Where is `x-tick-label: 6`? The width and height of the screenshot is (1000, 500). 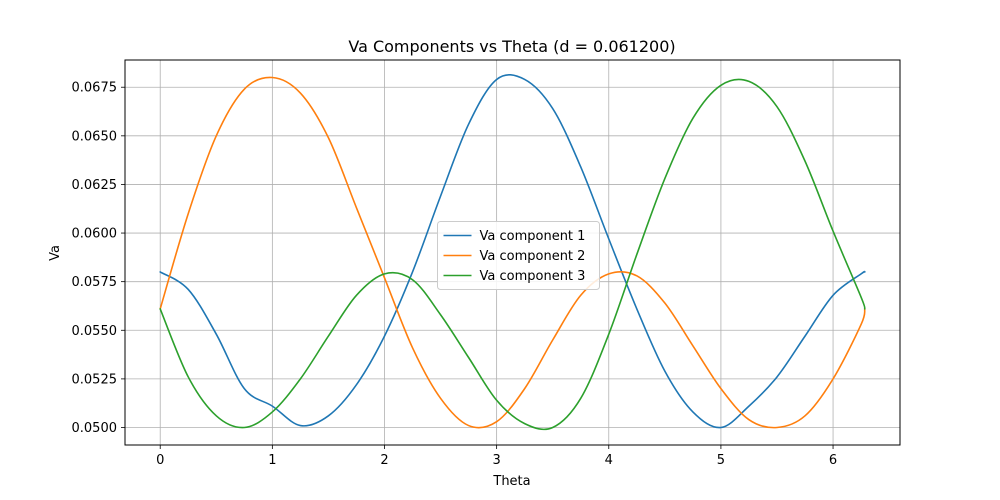
x-tick-label: 6 is located at coordinates (833, 460).